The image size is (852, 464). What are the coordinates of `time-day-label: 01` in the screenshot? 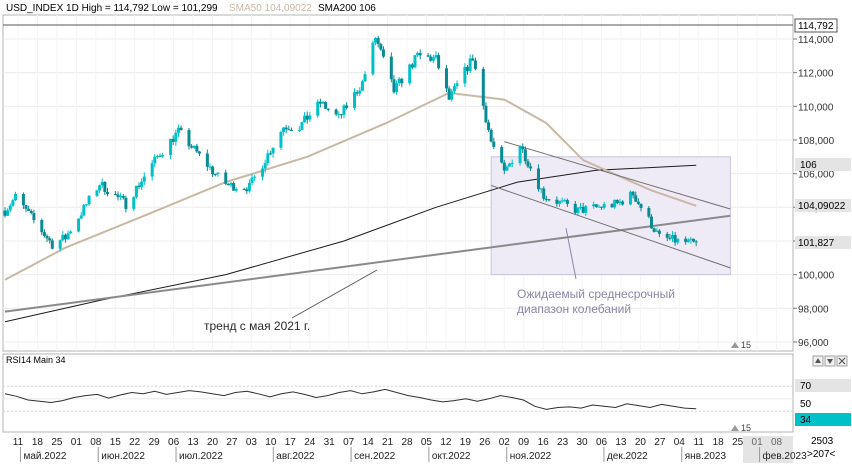 It's located at (758, 442).